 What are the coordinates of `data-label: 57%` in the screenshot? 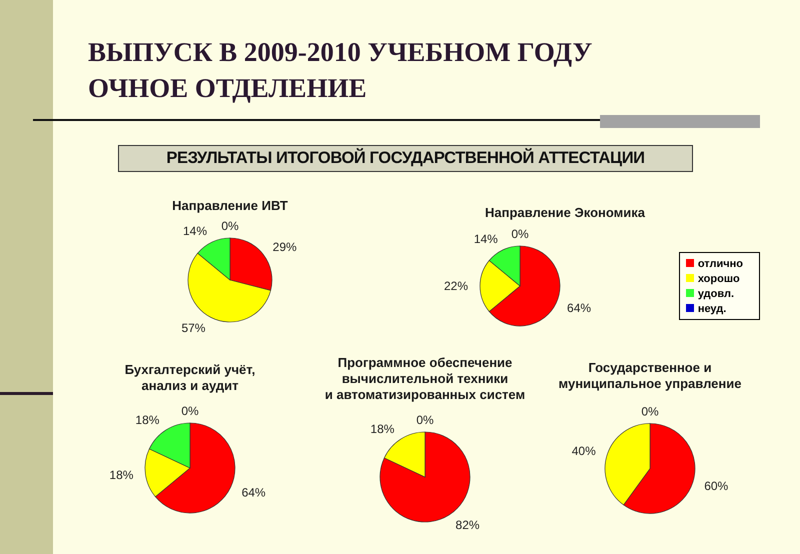 It's located at (193, 328).